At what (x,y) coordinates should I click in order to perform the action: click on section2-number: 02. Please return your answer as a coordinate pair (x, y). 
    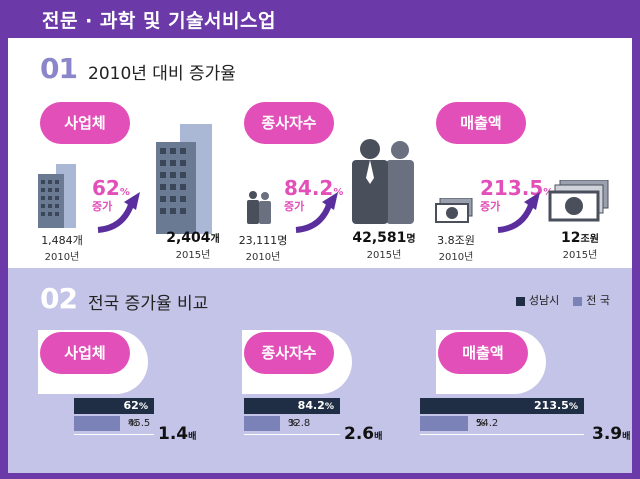
    Looking at the image, I should click on (59, 298).